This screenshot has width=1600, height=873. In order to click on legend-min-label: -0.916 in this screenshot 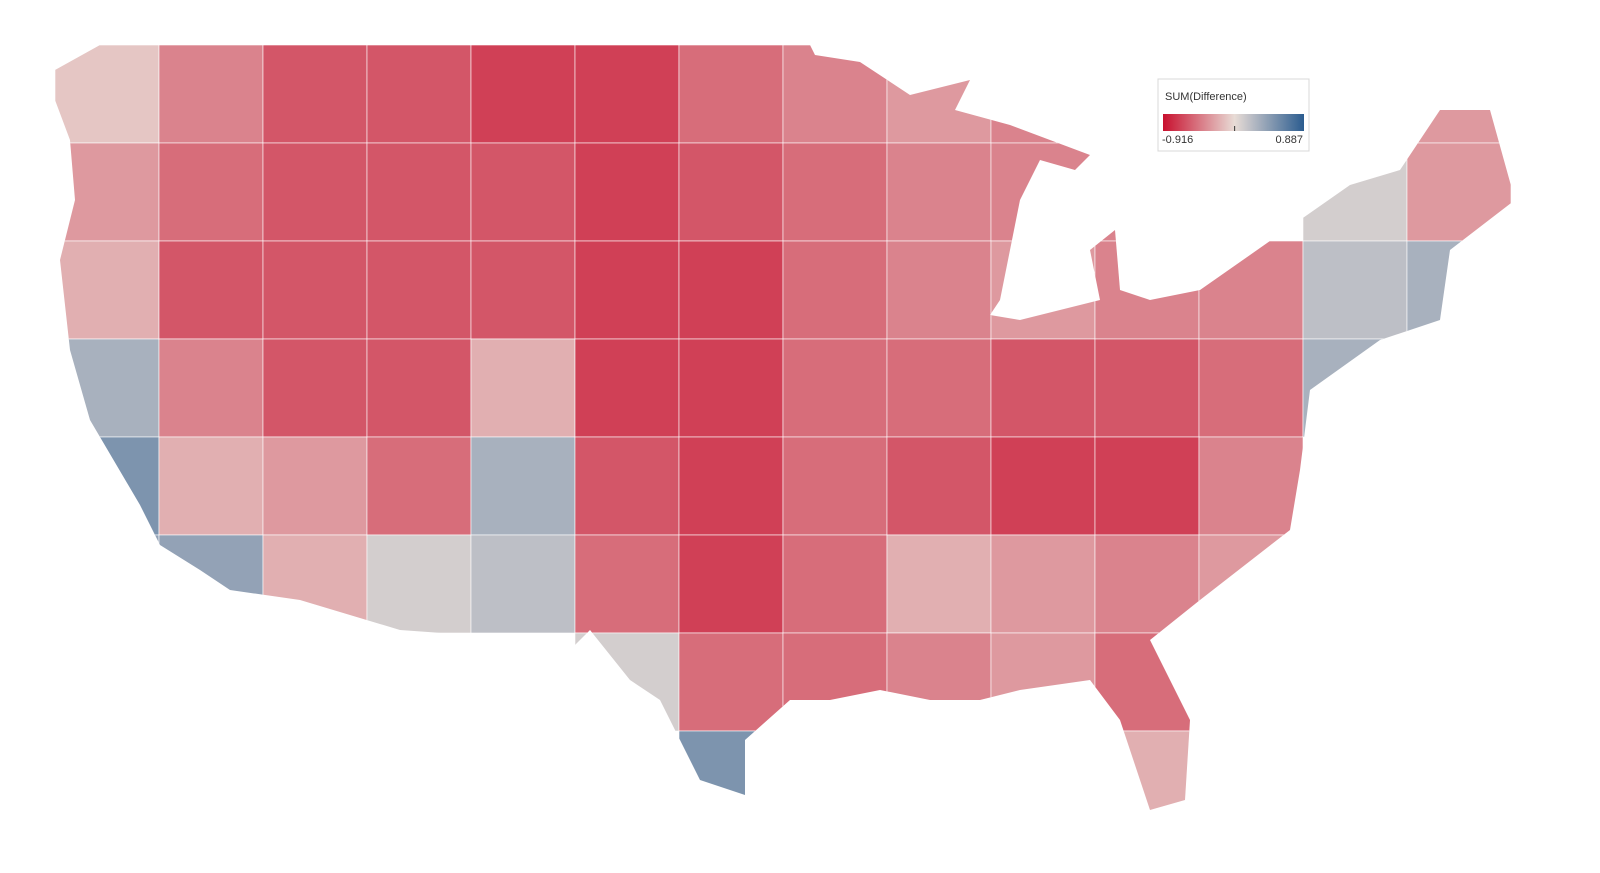, I will do `click(1177, 140)`.